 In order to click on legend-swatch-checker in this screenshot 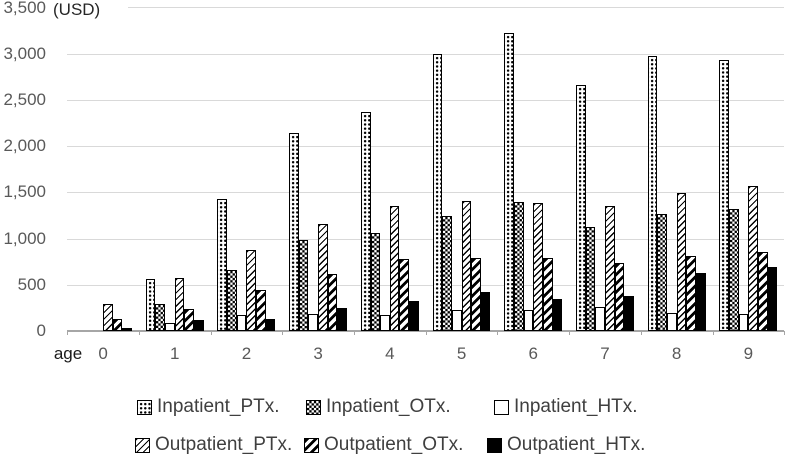, I will do `click(313, 407)`.